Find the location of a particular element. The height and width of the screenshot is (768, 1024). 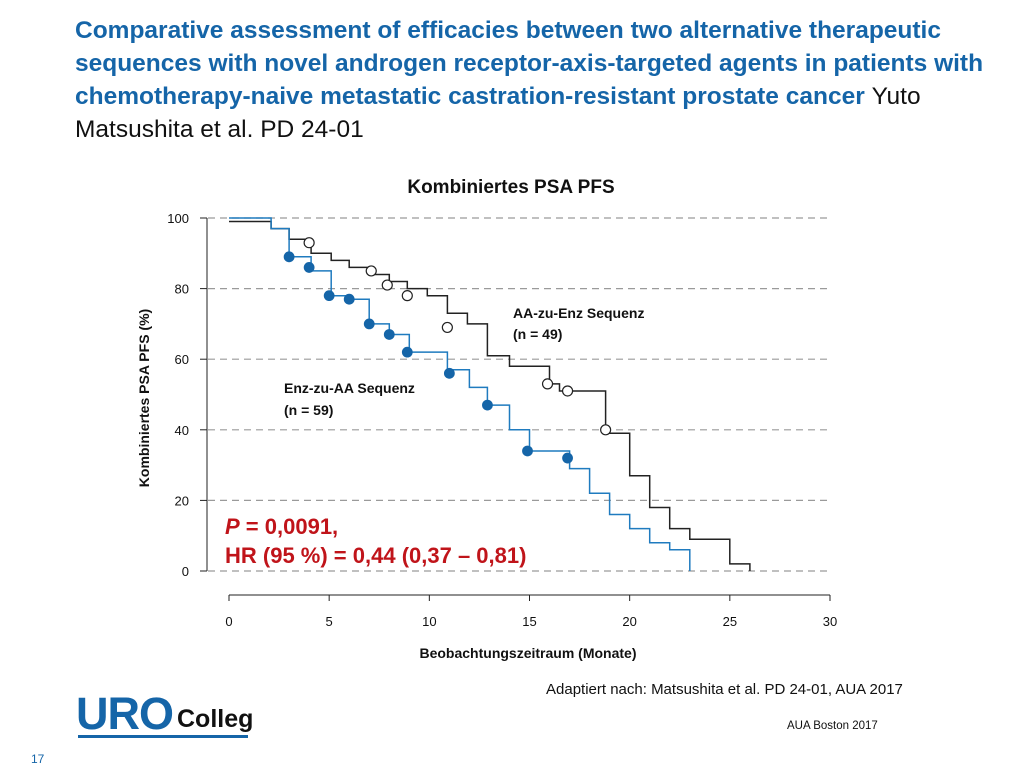

y-tick-label: 40 is located at coordinates (182, 430).